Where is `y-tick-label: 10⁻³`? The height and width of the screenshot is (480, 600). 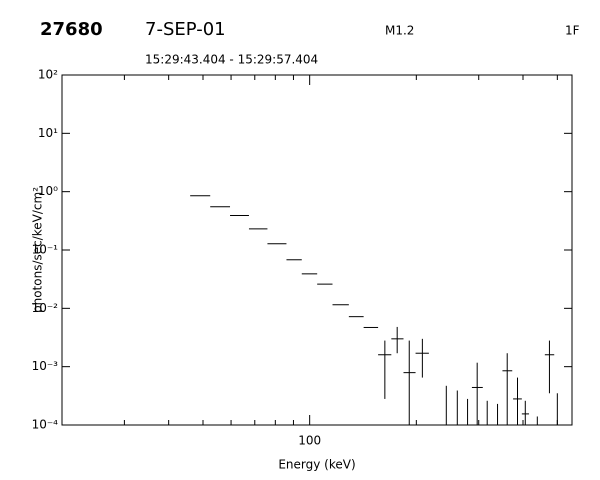 y-tick-label: 10⁻³ is located at coordinates (45, 366).